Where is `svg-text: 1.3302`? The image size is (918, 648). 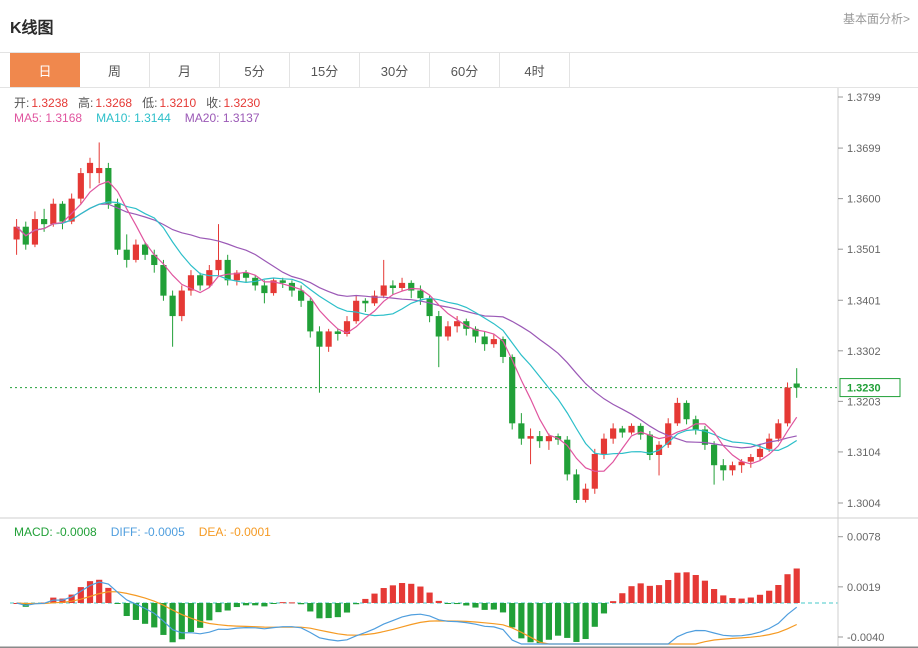 svg-text: 1.3302 is located at coordinates (864, 352).